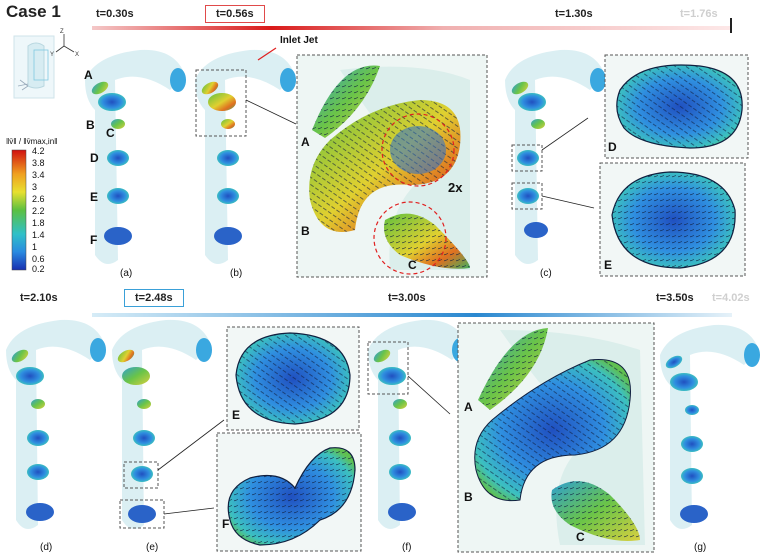 The height and width of the screenshot is (559, 767). I want to click on slice-b-C, so click(228, 124).